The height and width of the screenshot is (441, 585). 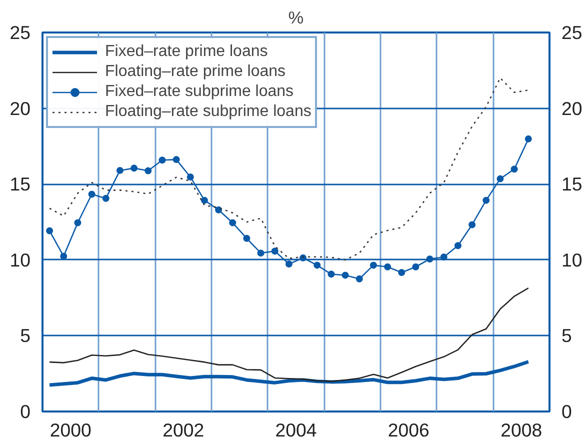 What do you see at coordinates (296, 430) in the screenshot?
I see `x-tick-label: 2004` at bounding box center [296, 430].